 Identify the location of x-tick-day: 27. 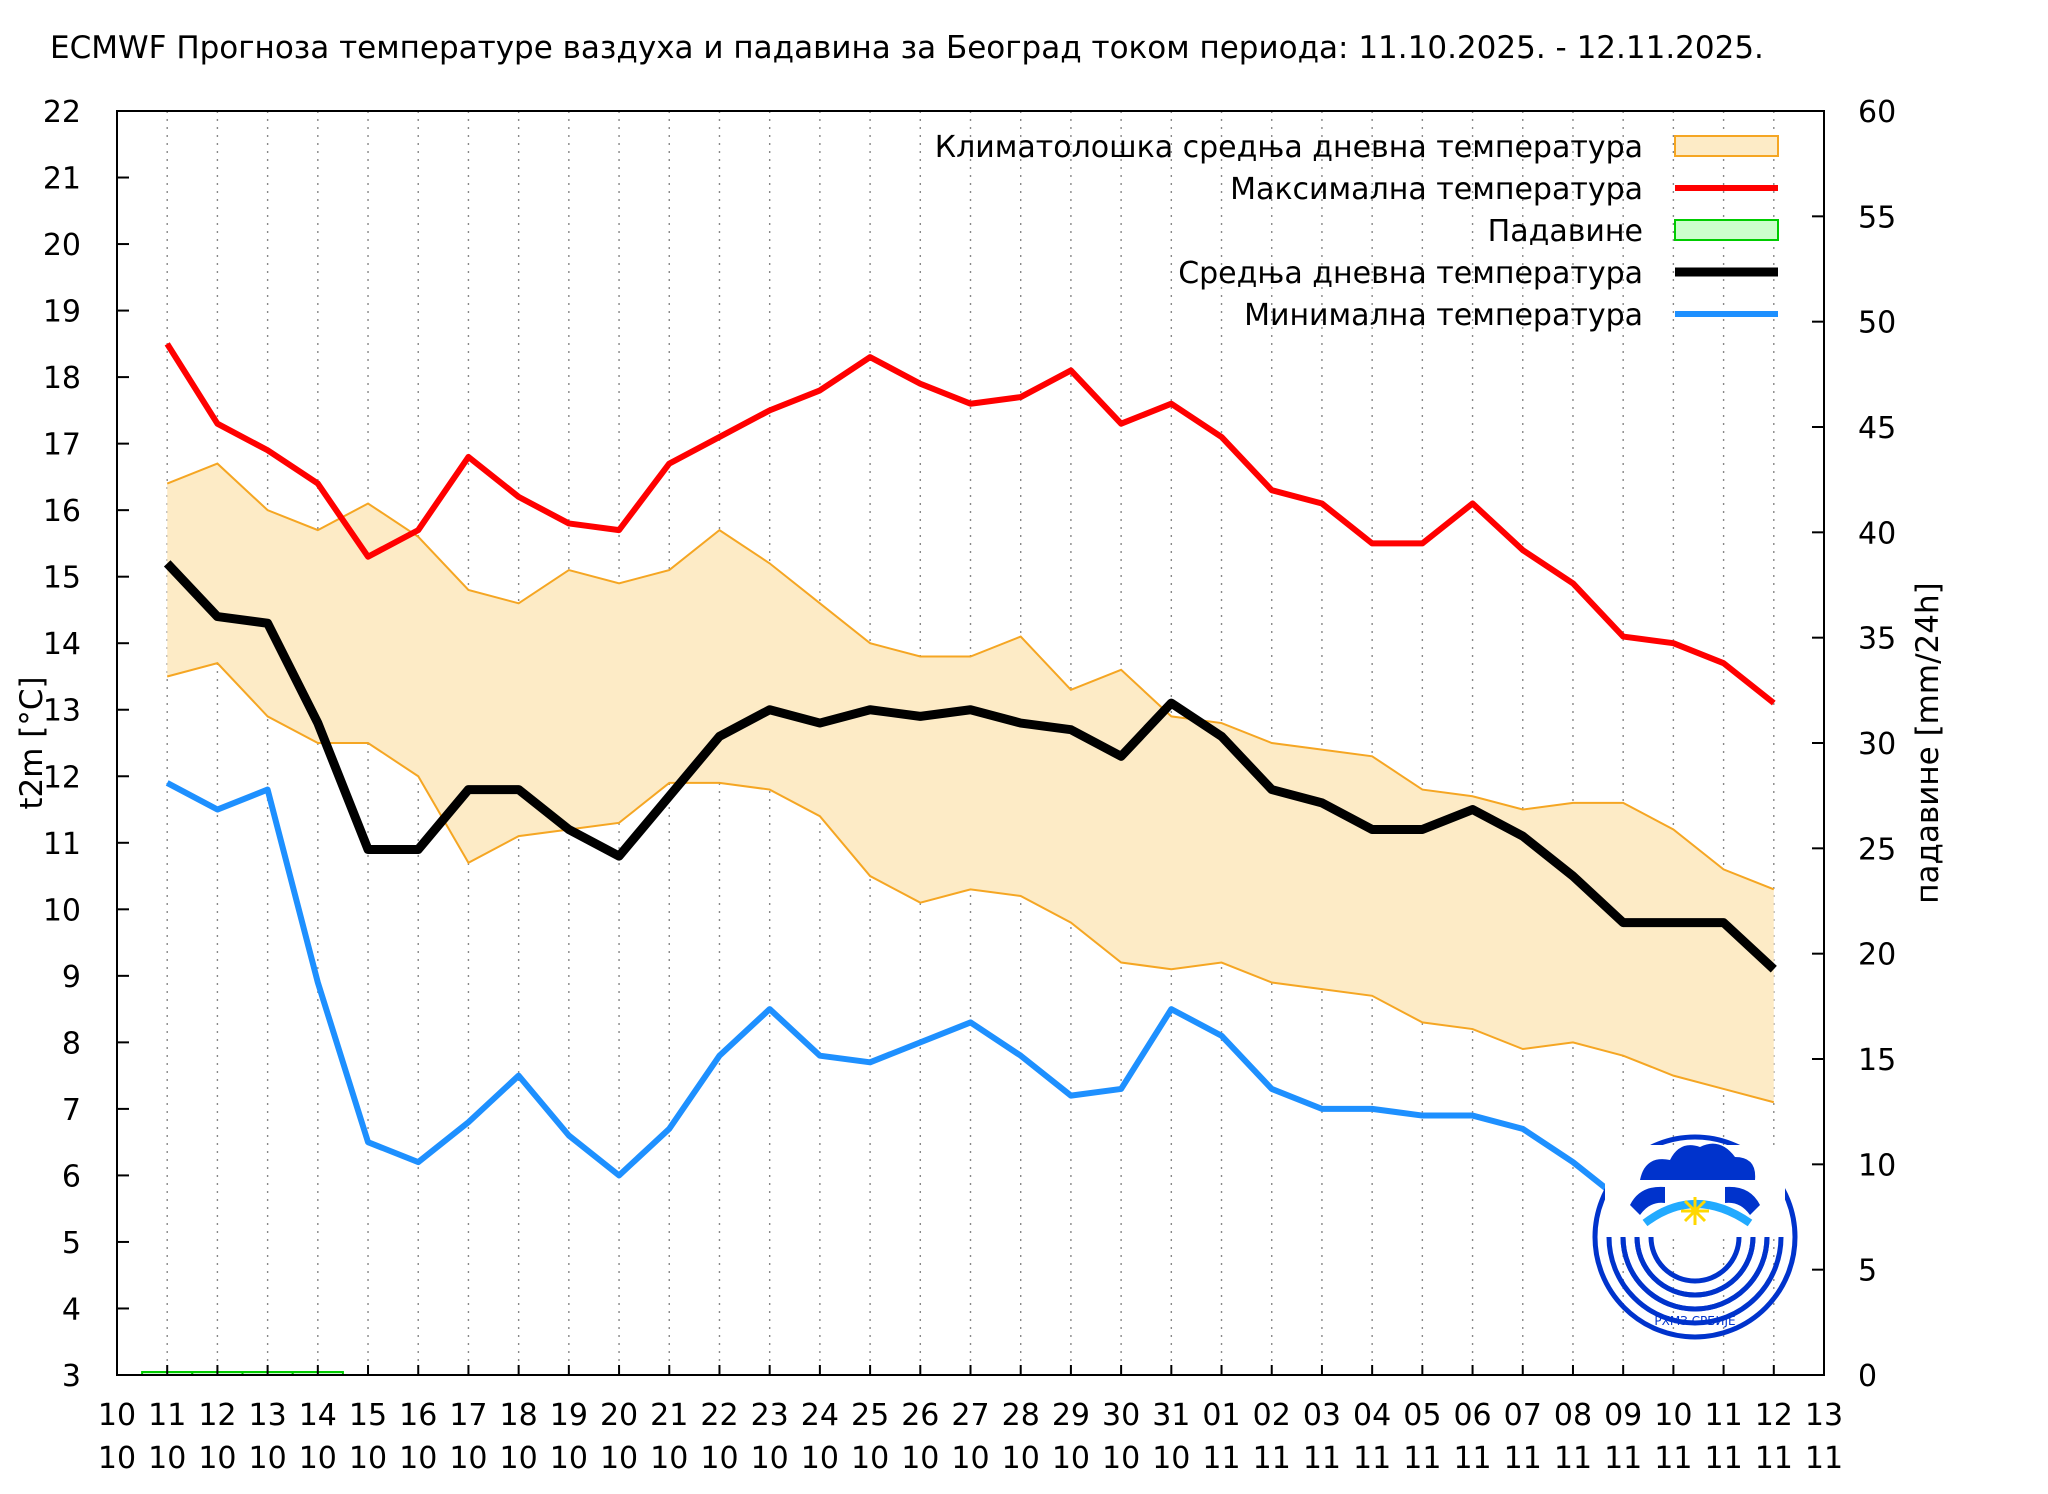
(970, 1415).